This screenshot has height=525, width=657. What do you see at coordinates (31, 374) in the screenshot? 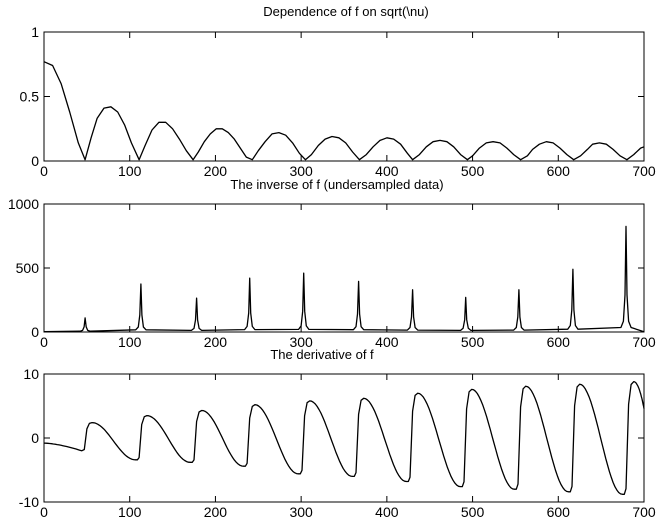
I see `y-tick-label: 10` at bounding box center [31, 374].